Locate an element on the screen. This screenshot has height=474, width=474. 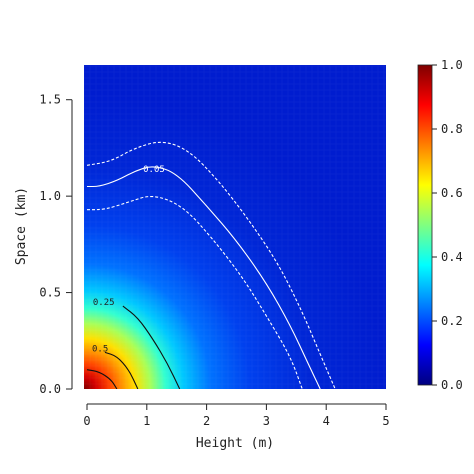
x-tick-label: 5 is located at coordinates (385, 421).